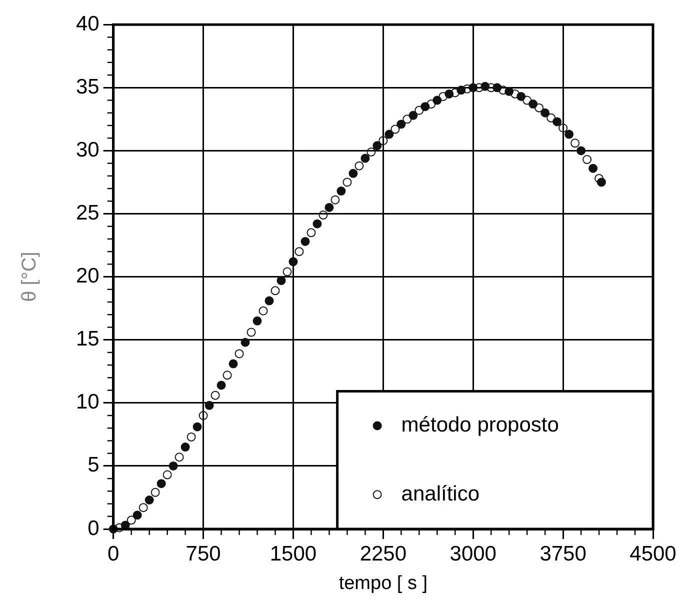 The image size is (691, 609). Describe the element at coordinates (480, 425) in the screenshot. I see `legend-label: método proposto` at that location.